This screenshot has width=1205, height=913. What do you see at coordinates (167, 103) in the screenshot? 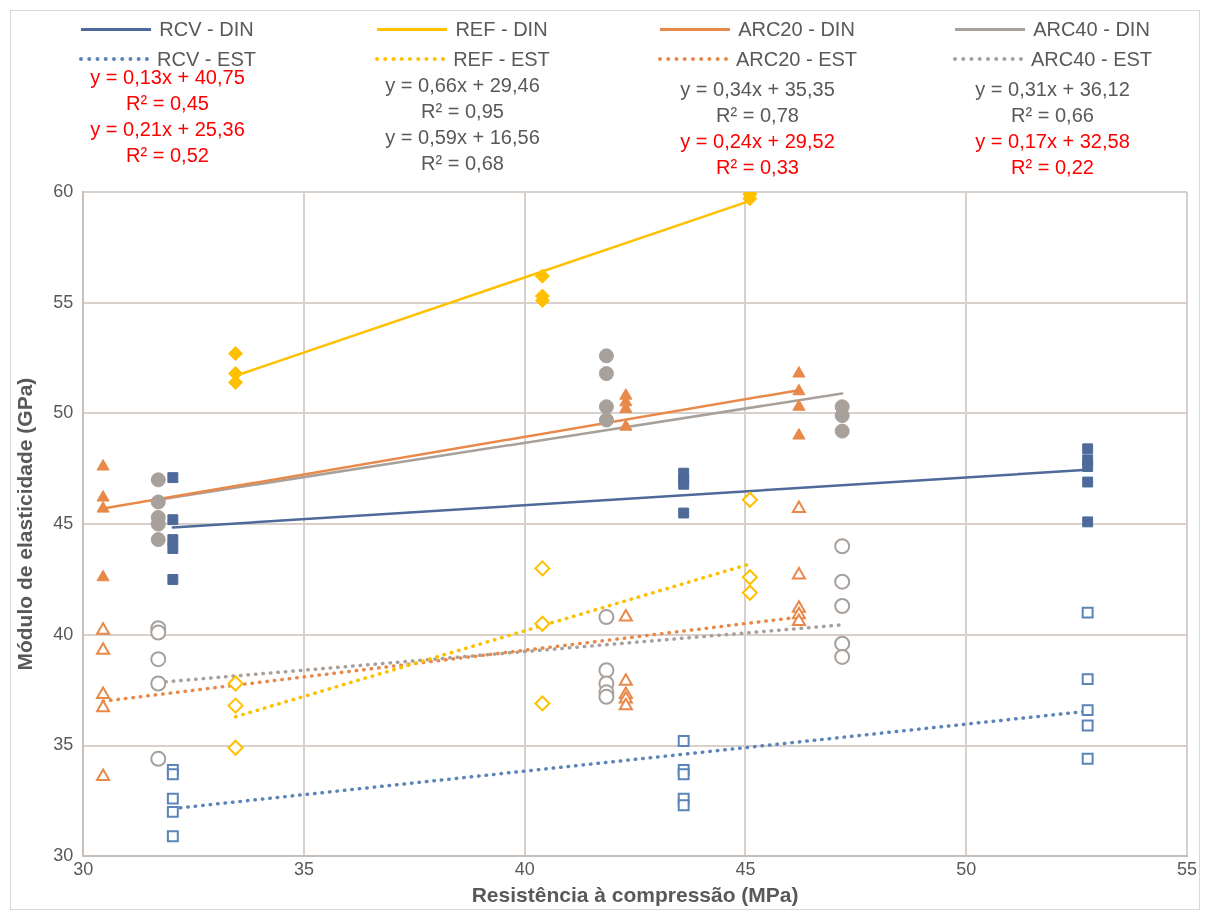
I see `text: R² = 0,45` at bounding box center [167, 103].